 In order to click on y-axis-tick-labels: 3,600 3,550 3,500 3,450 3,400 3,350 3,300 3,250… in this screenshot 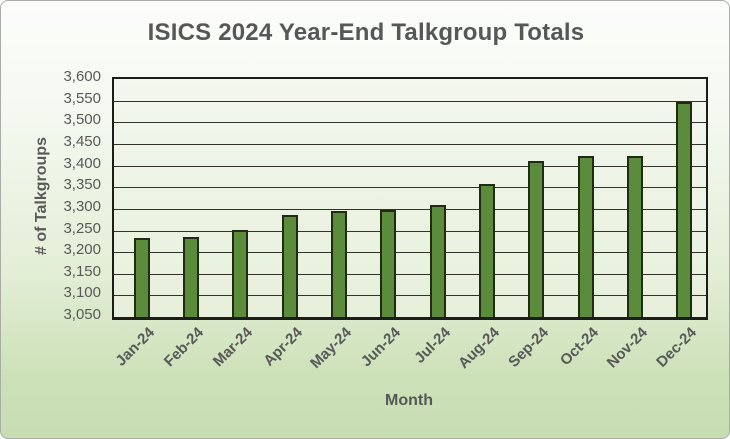, I will do `click(55, 219)`.